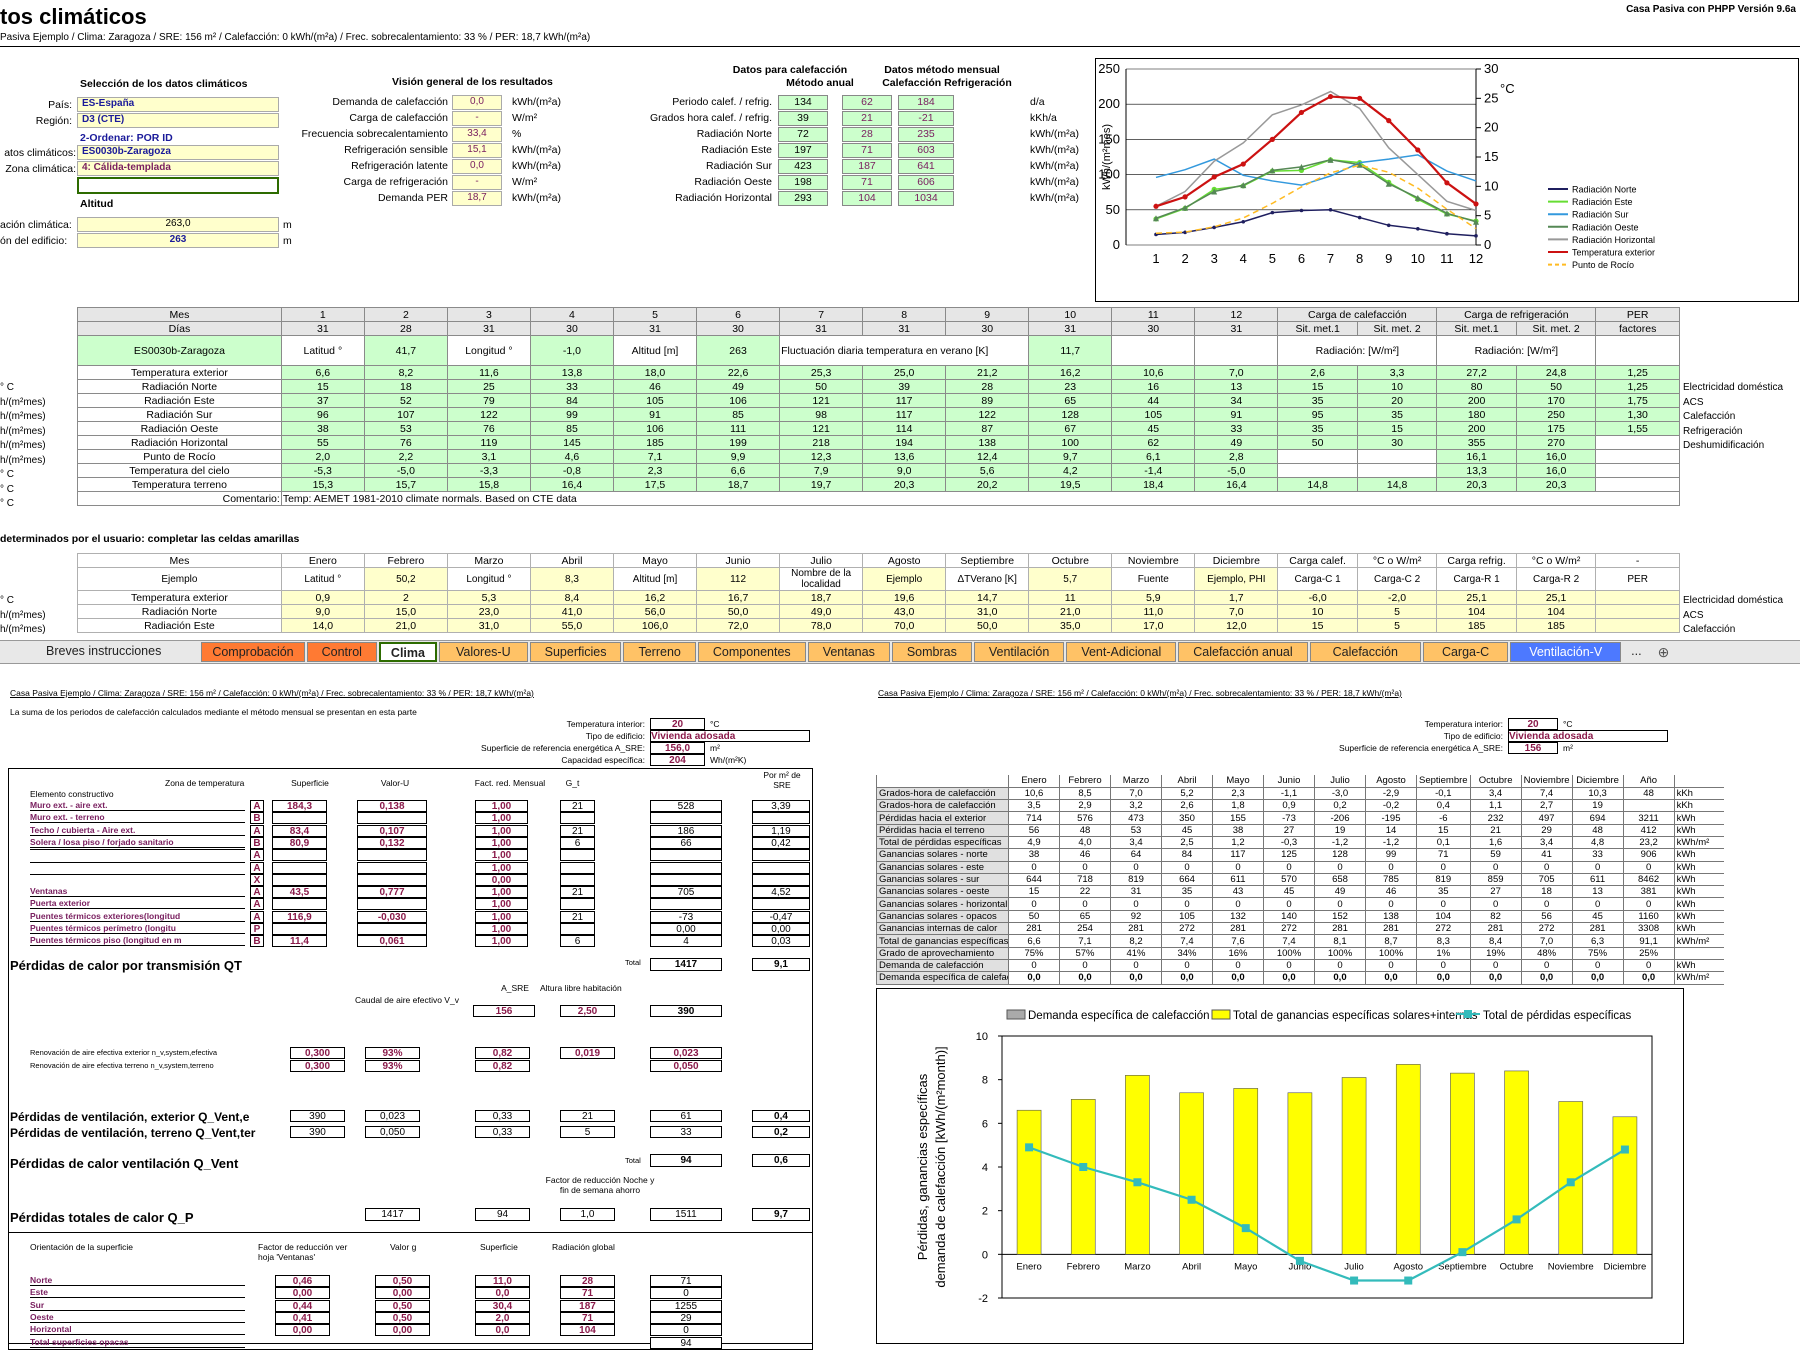  I want to click on user-value-input: 9,0, so click(322, 611).